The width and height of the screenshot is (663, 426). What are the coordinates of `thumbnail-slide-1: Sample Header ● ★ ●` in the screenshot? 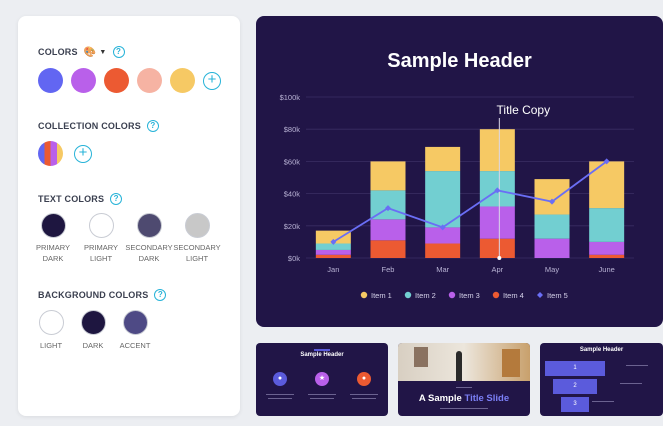 It's located at (322, 379).